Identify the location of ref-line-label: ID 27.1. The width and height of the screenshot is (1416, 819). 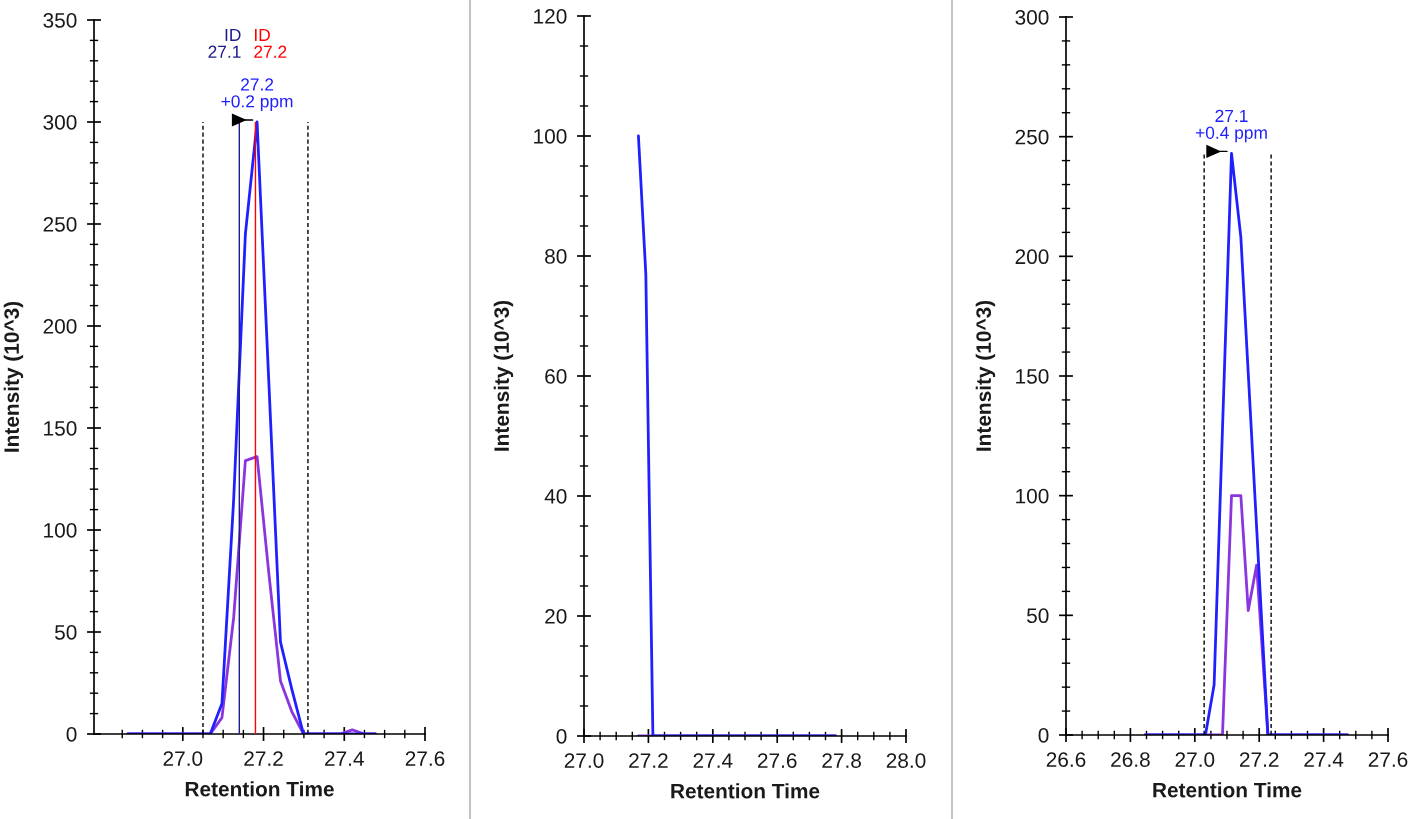
(224, 43).